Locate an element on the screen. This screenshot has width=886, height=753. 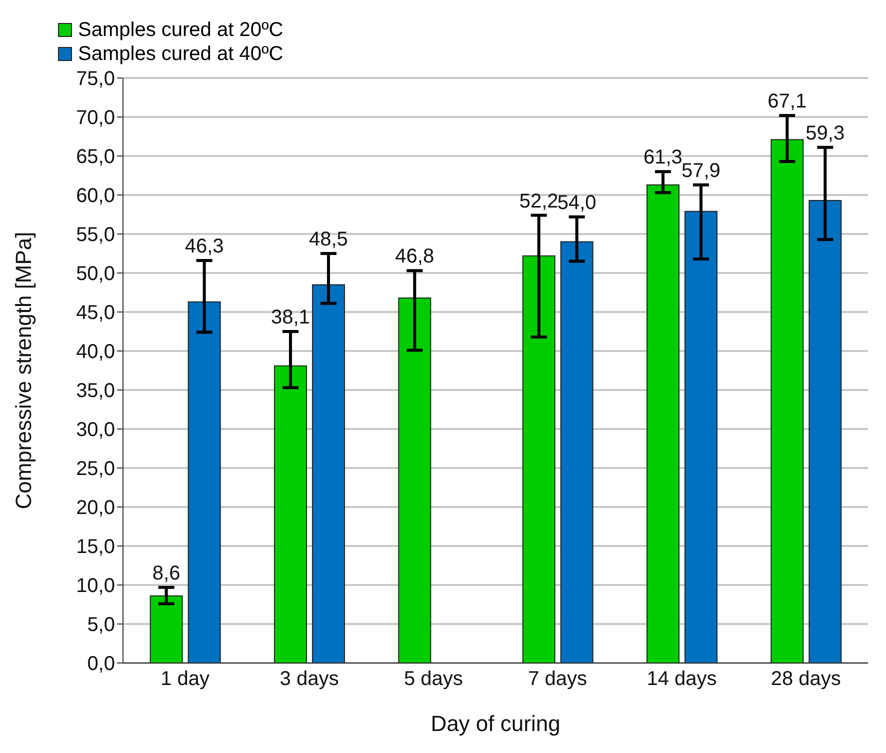
x-tick-label: 5 days is located at coordinates (433, 679).